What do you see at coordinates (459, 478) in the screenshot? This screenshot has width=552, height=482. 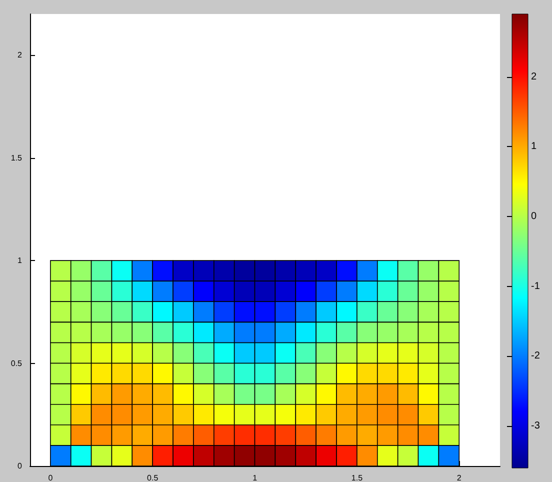 I see `x-tick-label: 2` at bounding box center [459, 478].